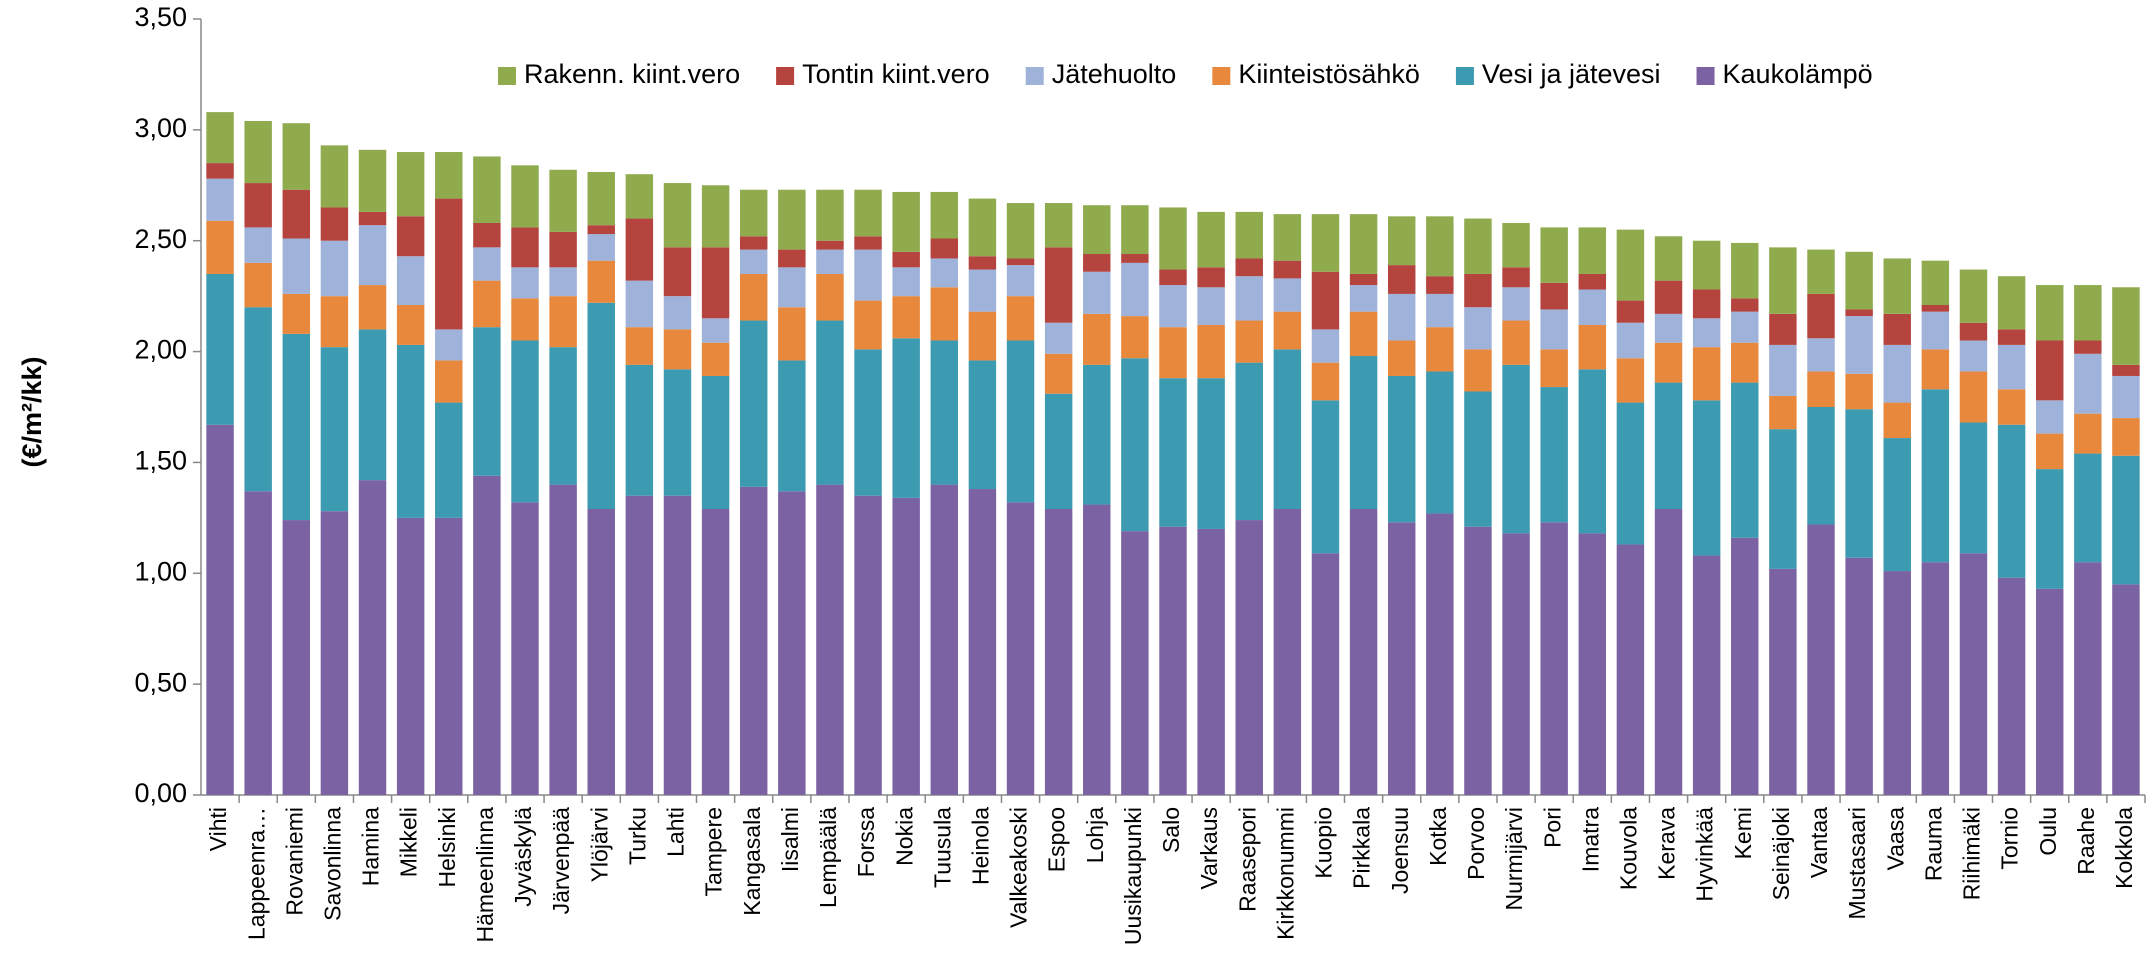 This screenshot has height=974, width=2156. I want to click on x-tick-label: Mikkeli, so click(409, 842).